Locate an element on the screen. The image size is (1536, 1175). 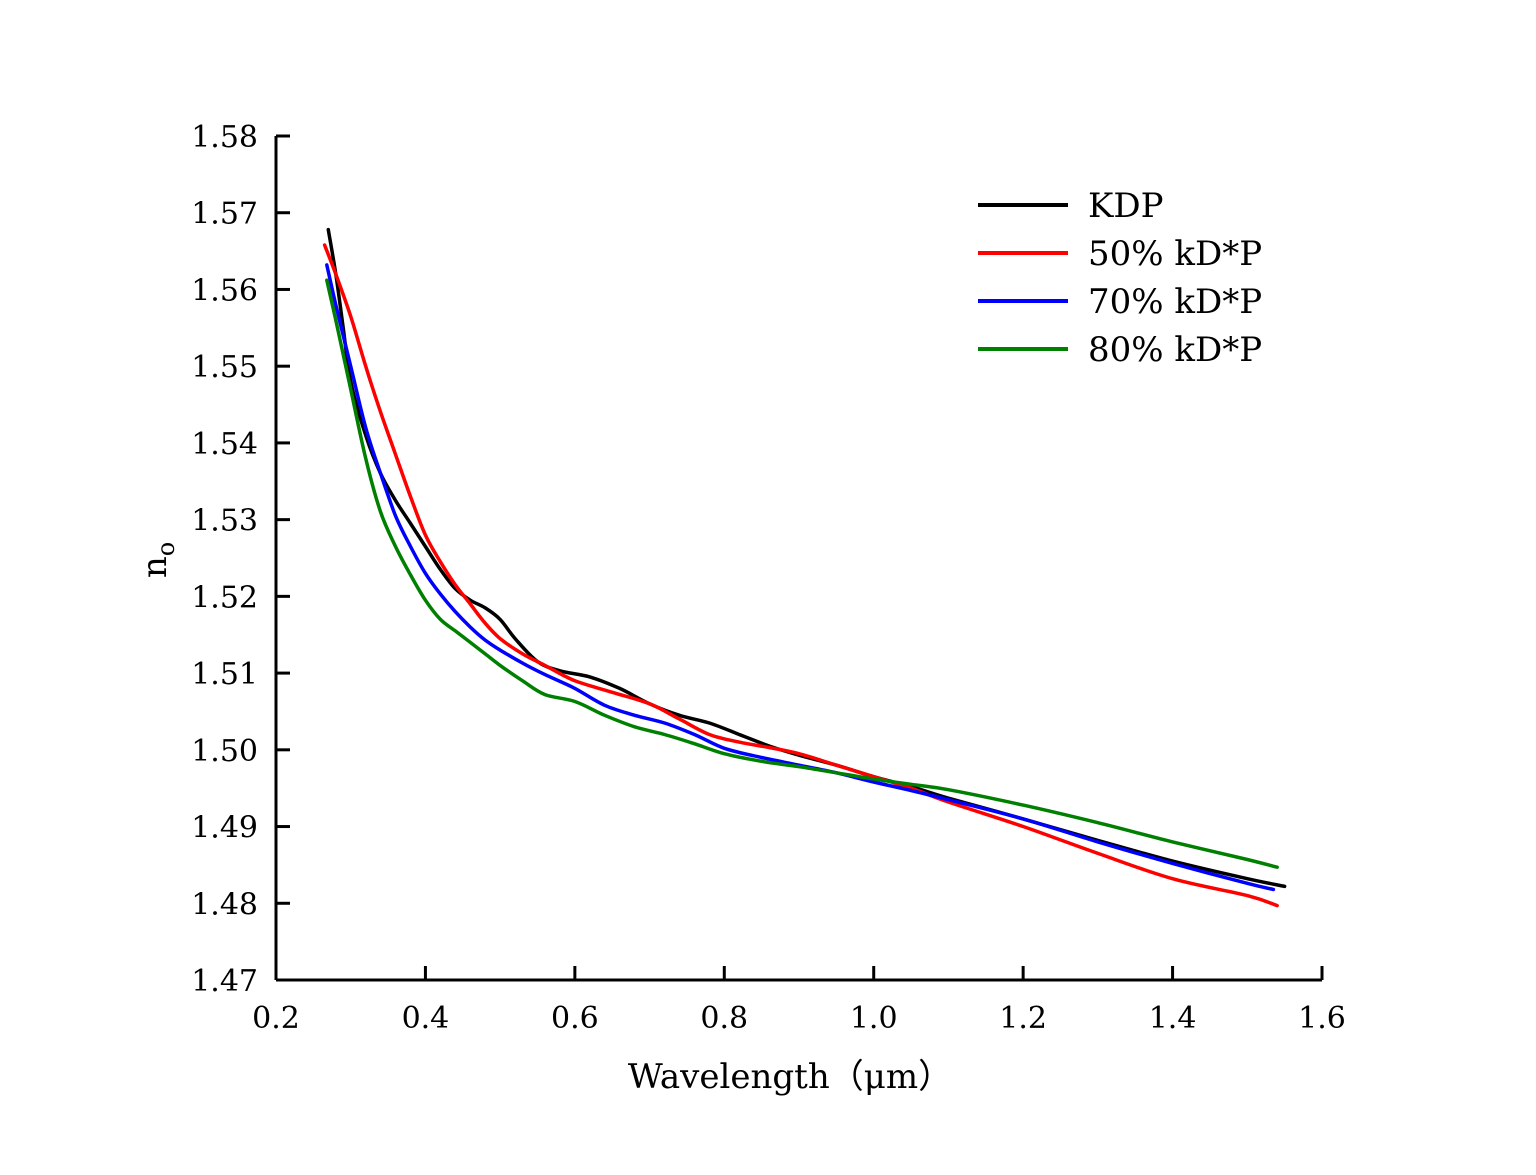
legend: KDP 50% kD*P 70% kD*P 80% kD*P is located at coordinates (1120, 278).